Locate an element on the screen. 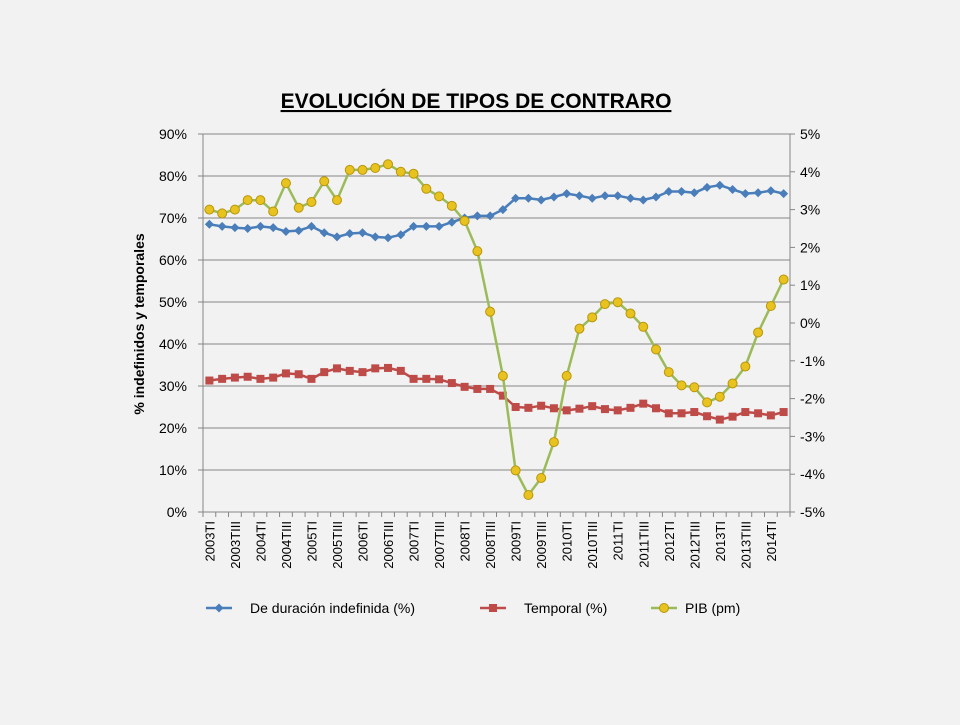 The height and width of the screenshot is (725, 960). y2-tick-label: 2% is located at coordinates (810, 247).